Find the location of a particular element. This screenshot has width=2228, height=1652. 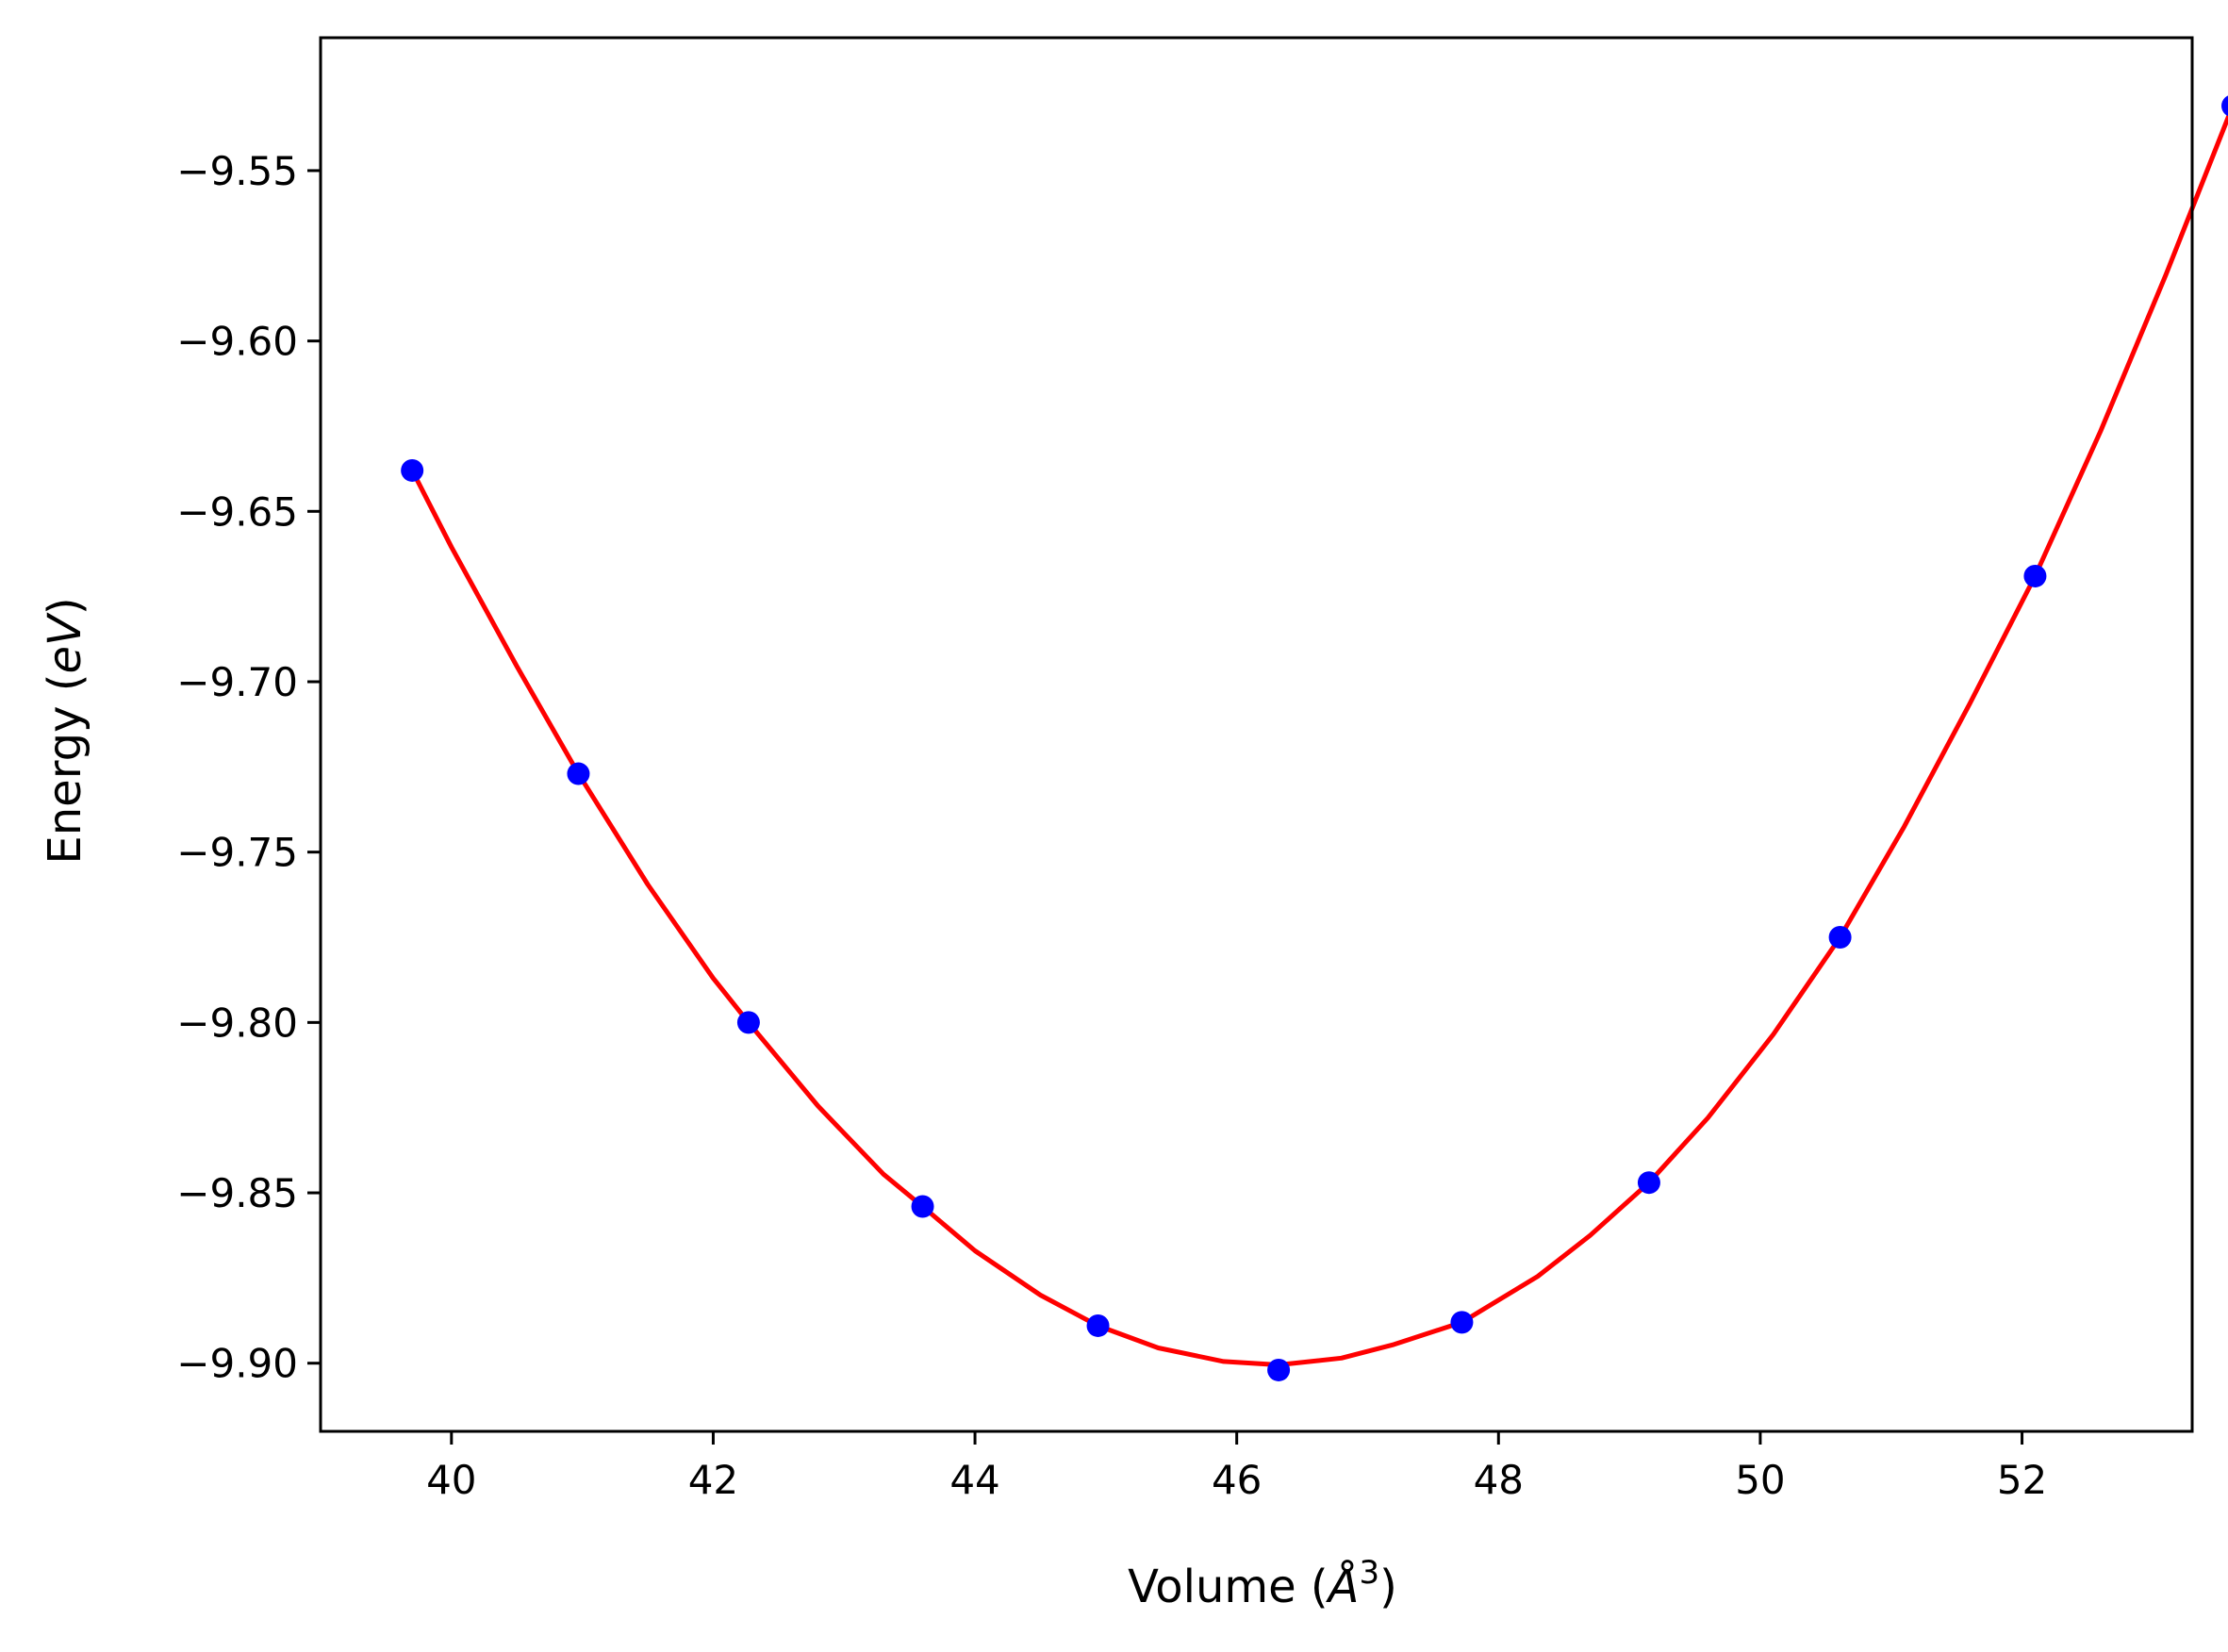

x-tick-label: 46 is located at coordinates (1237, 1480).